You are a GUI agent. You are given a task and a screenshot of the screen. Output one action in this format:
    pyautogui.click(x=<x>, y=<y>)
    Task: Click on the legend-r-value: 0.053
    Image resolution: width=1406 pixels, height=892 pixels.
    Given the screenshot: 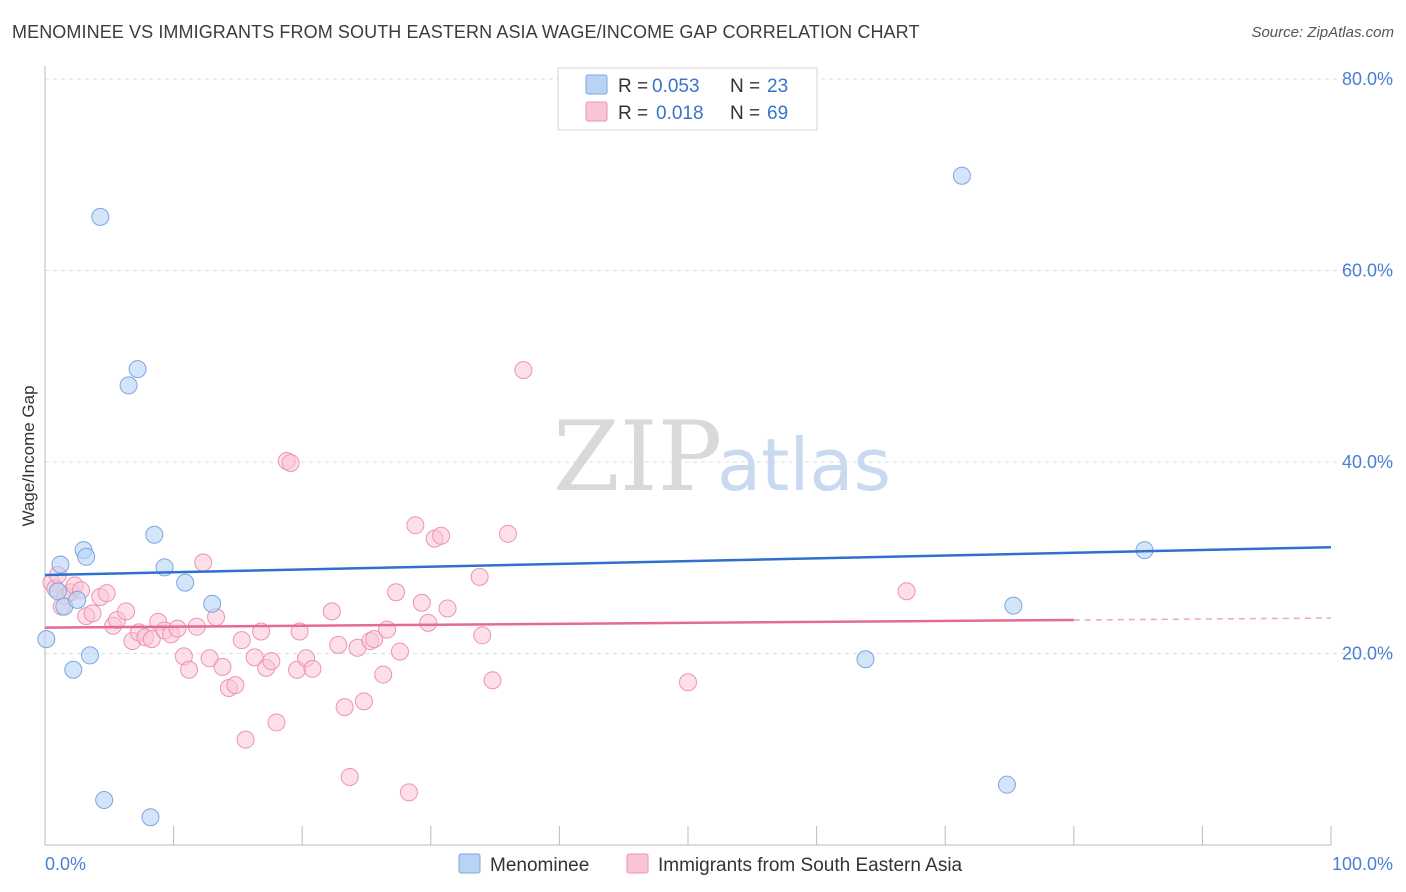 What is the action you would take?
    pyautogui.click(x=676, y=86)
    